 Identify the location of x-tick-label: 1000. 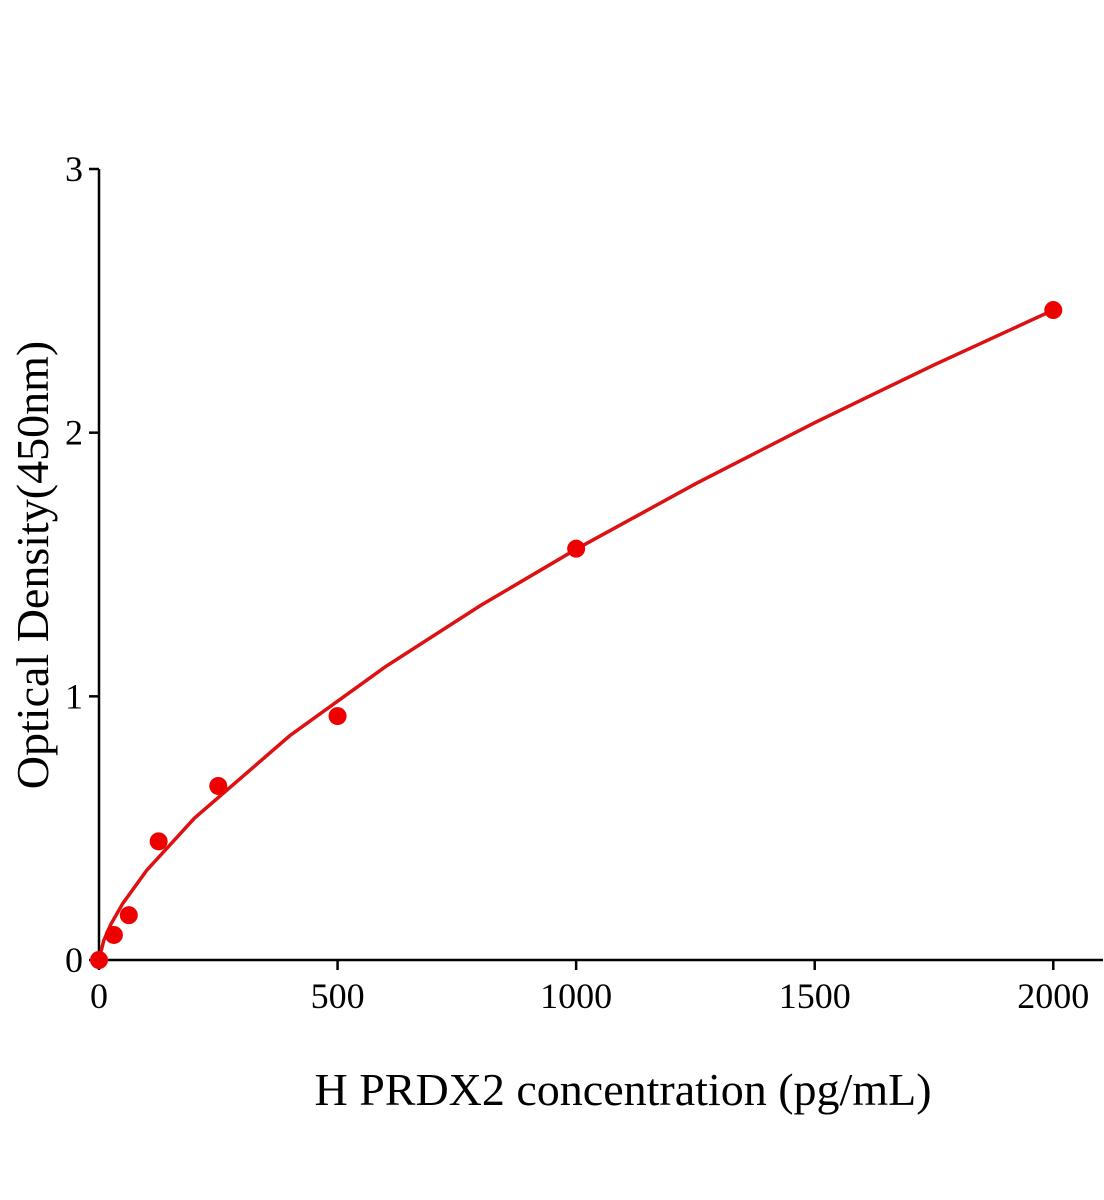
(576, 996).